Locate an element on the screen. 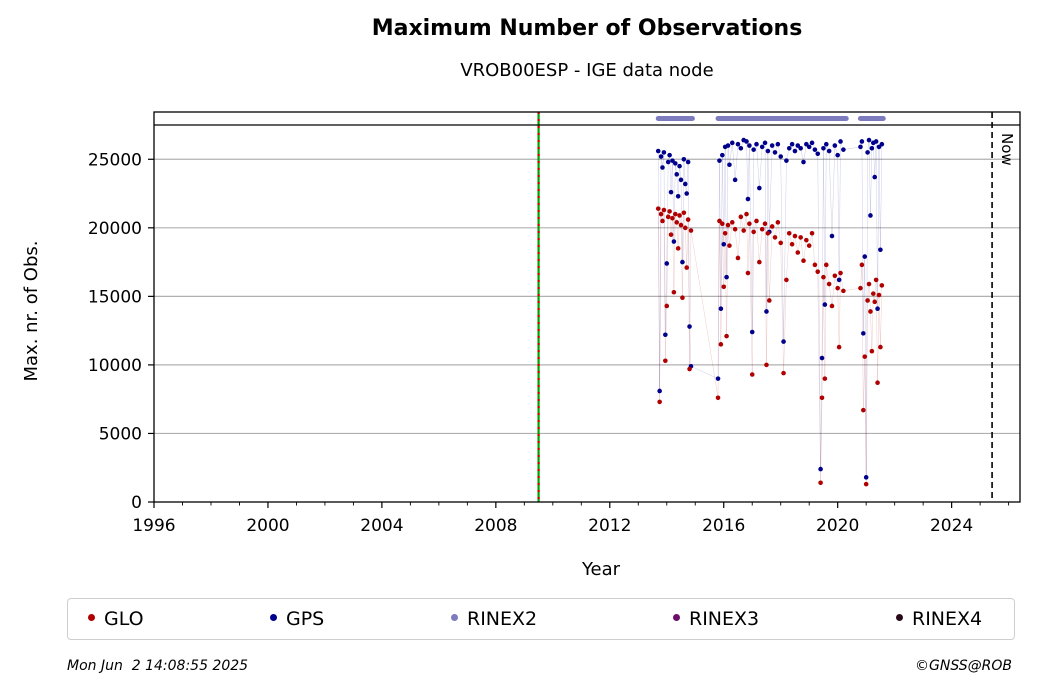 Image resolution: width=1040 pixels, height=699 pixels. legend-item-rinex4: RINEX4 is located at coordinates (939, 619).